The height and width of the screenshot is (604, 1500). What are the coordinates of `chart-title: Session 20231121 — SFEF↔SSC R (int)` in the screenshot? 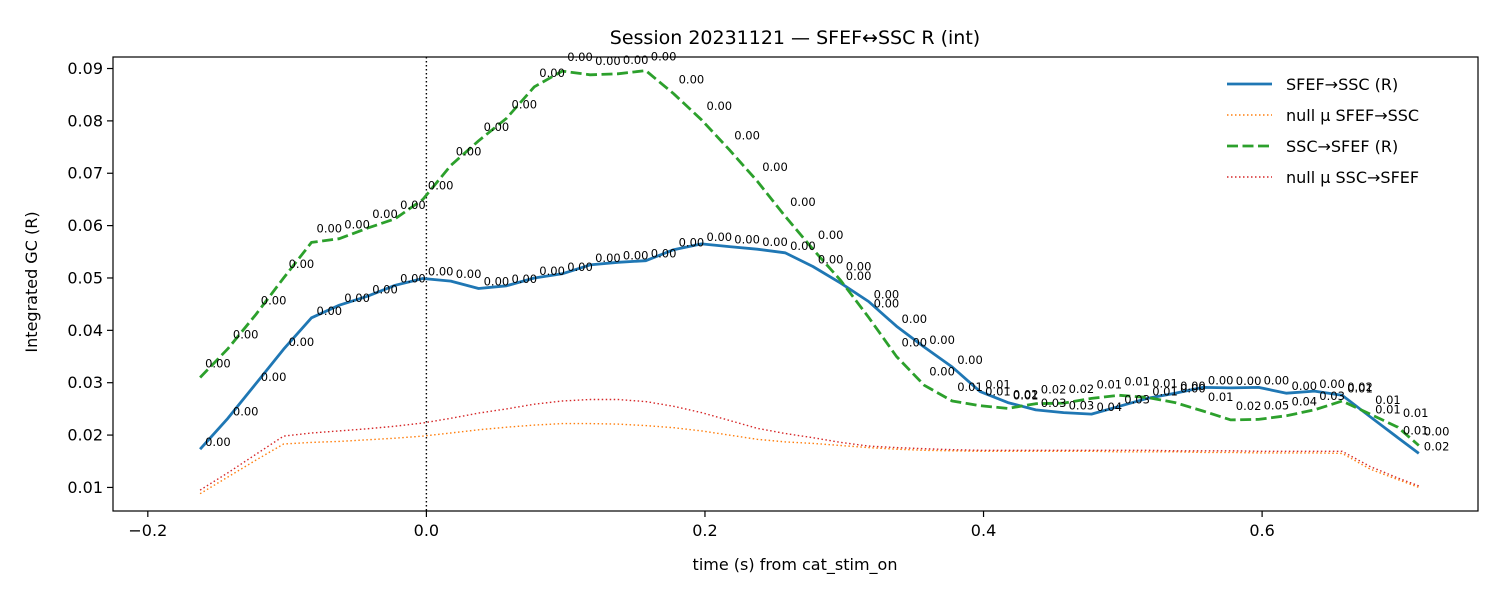 It's located at (795, 38).